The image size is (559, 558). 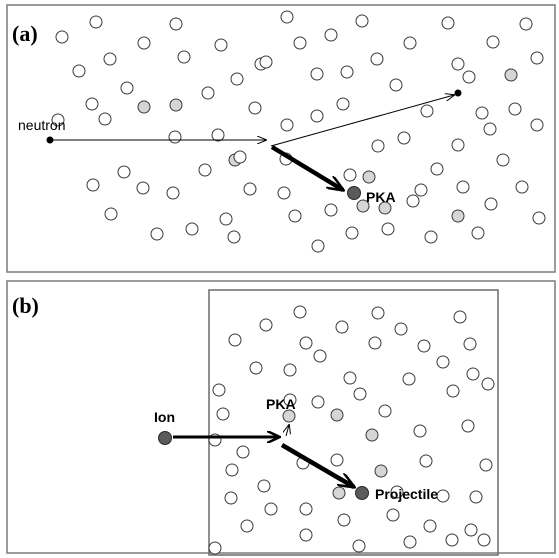 I want to click on neutron-scattered-path, so click(x=362, y=121).